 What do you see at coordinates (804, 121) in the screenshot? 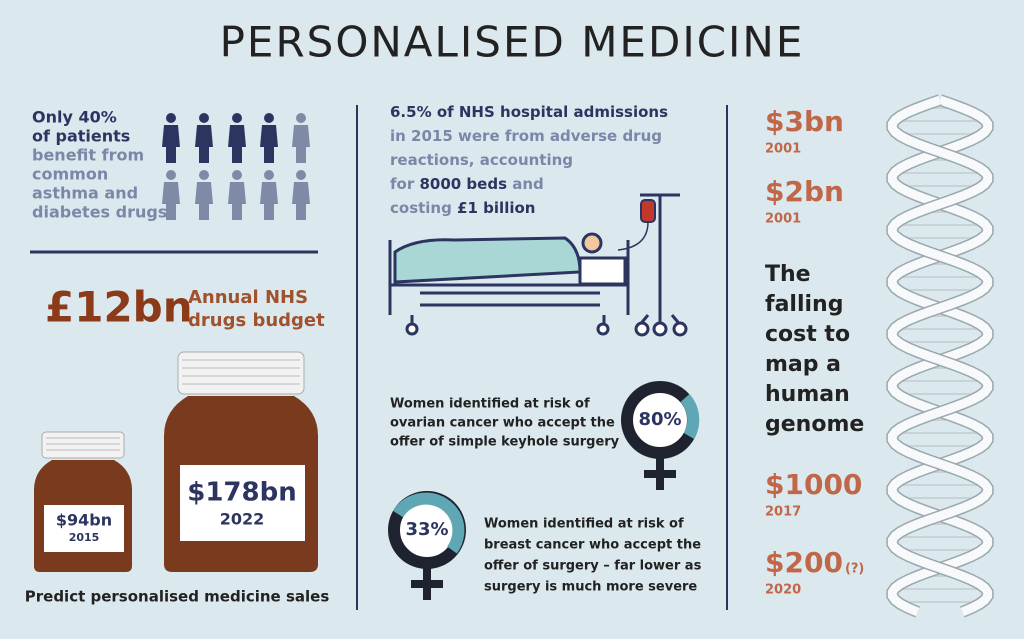
I see `cost-amount: $3bn` at bounding box center [804, 121].